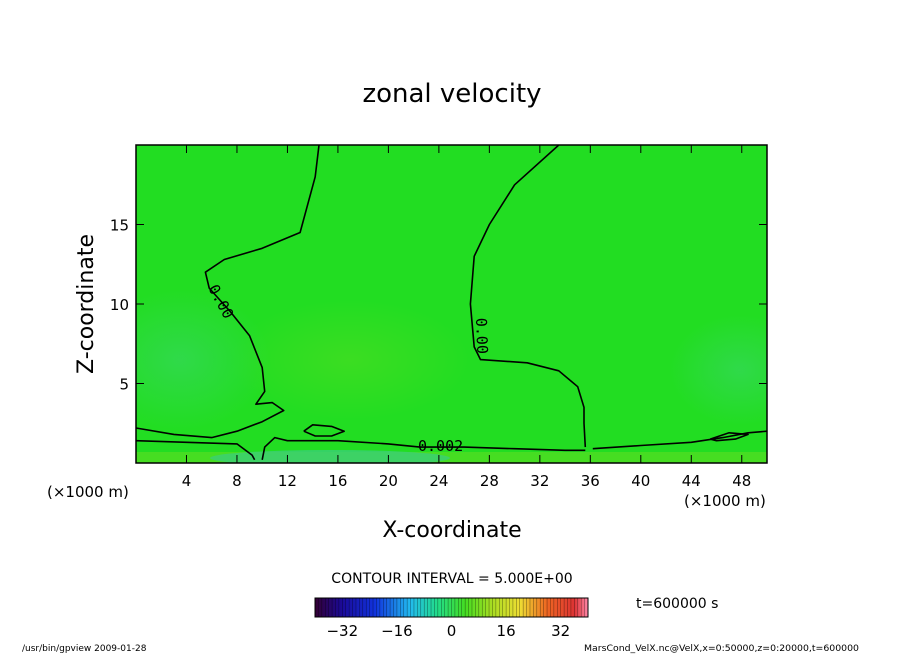 Image resolution: width=904 pixels, height=654 pixels. Describe the element at coordinates (203, 360) in the screenshot. I see `field-shade-left` at that location.